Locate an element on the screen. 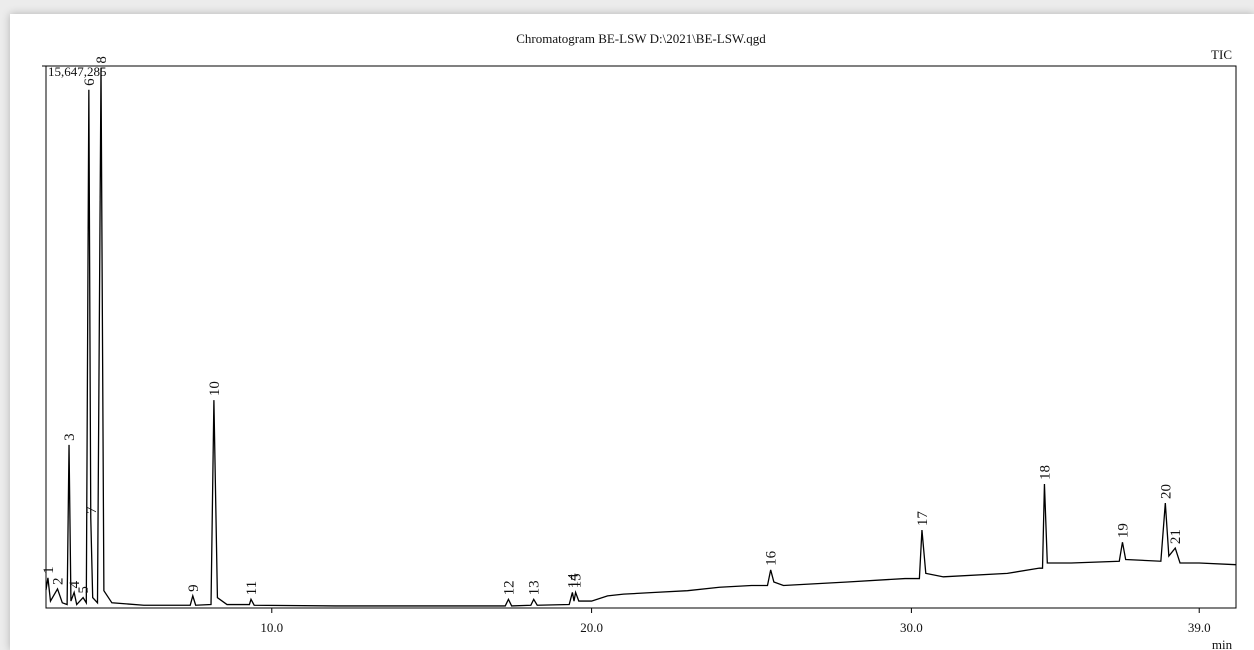 The width and height of the screenshot is (1254, 650). x-axis-label: min is located at coordinates (1222, 643).